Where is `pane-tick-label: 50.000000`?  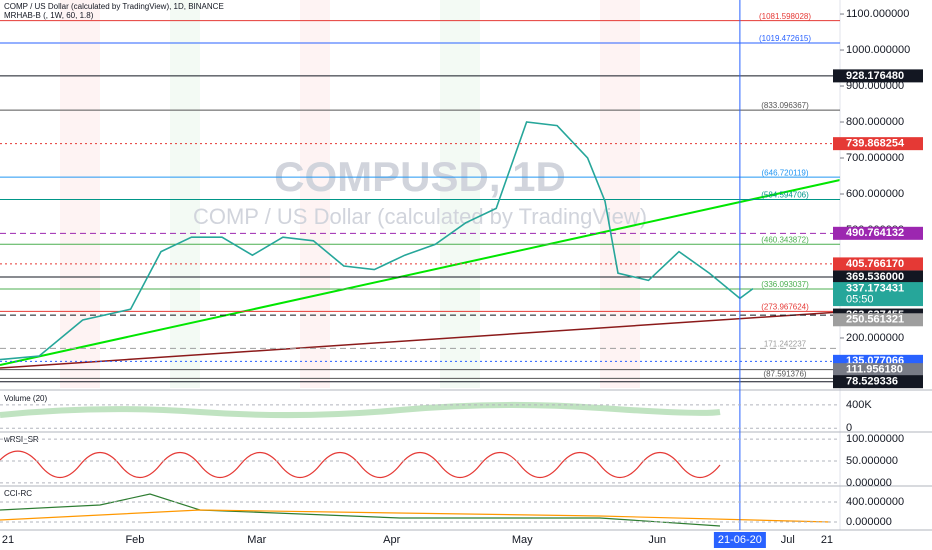 pane-tick-label: 50.000000 is located at coordinates (872, 461).